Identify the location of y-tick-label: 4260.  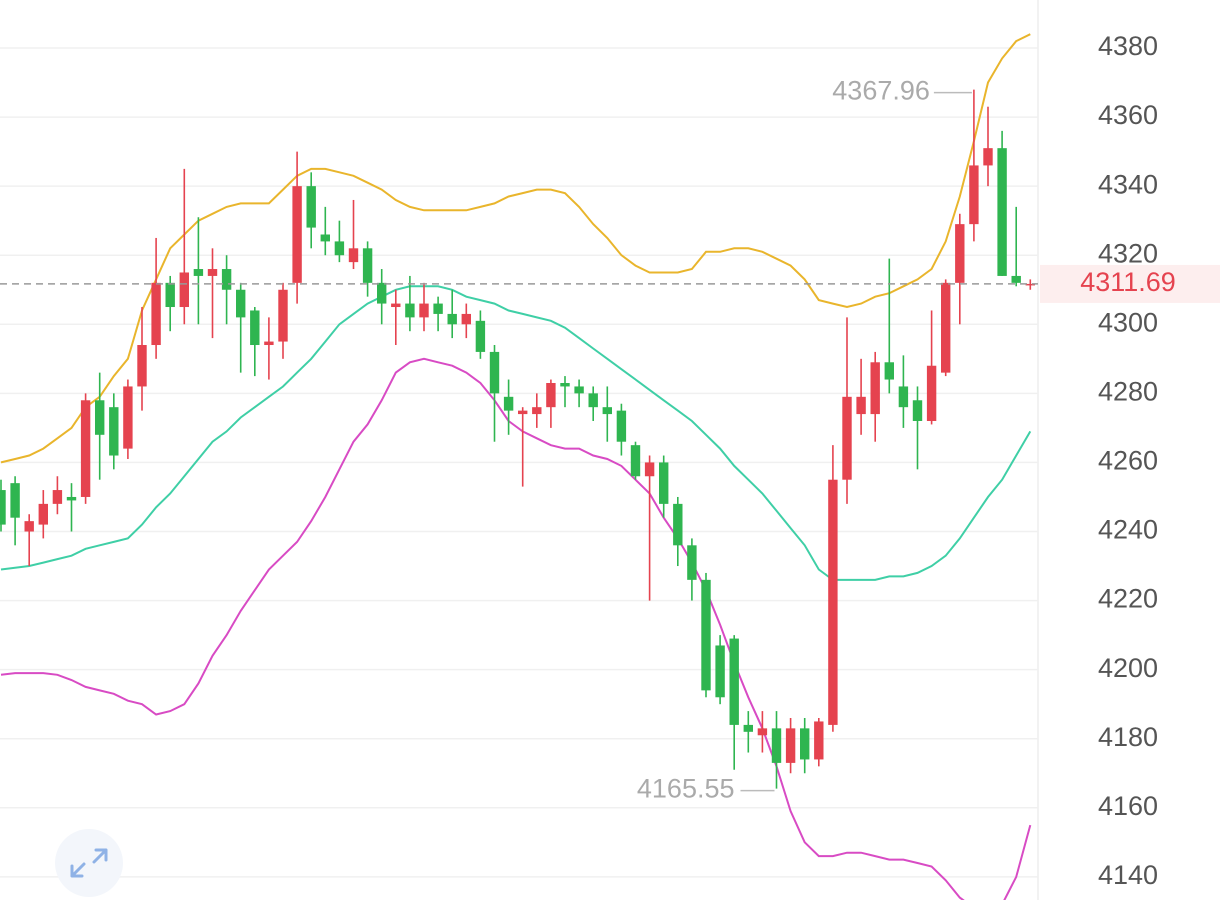
(1128, 461).